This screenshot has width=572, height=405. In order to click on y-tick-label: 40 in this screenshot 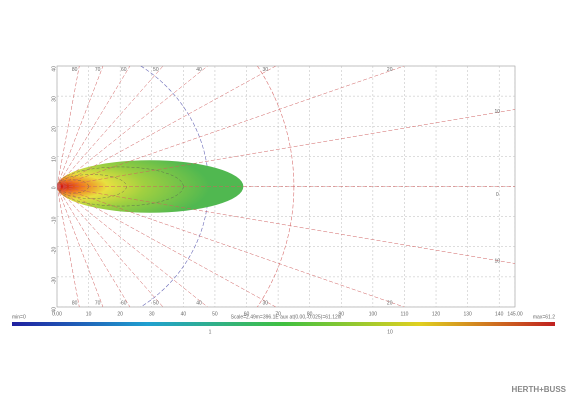, I will do `click(54, 69)`.